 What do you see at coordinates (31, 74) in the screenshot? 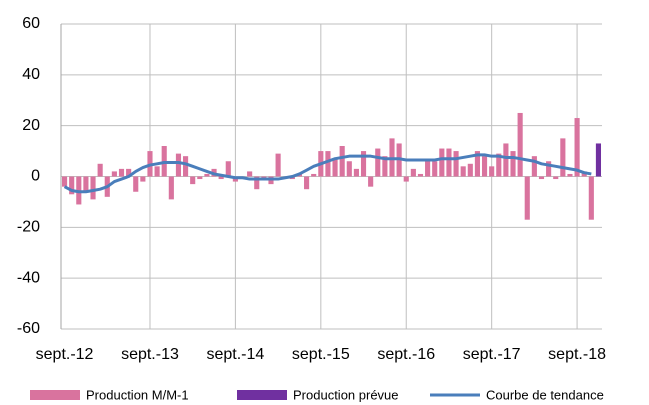
I see `y-tick-label: 40` at bounding box center [31, 74].